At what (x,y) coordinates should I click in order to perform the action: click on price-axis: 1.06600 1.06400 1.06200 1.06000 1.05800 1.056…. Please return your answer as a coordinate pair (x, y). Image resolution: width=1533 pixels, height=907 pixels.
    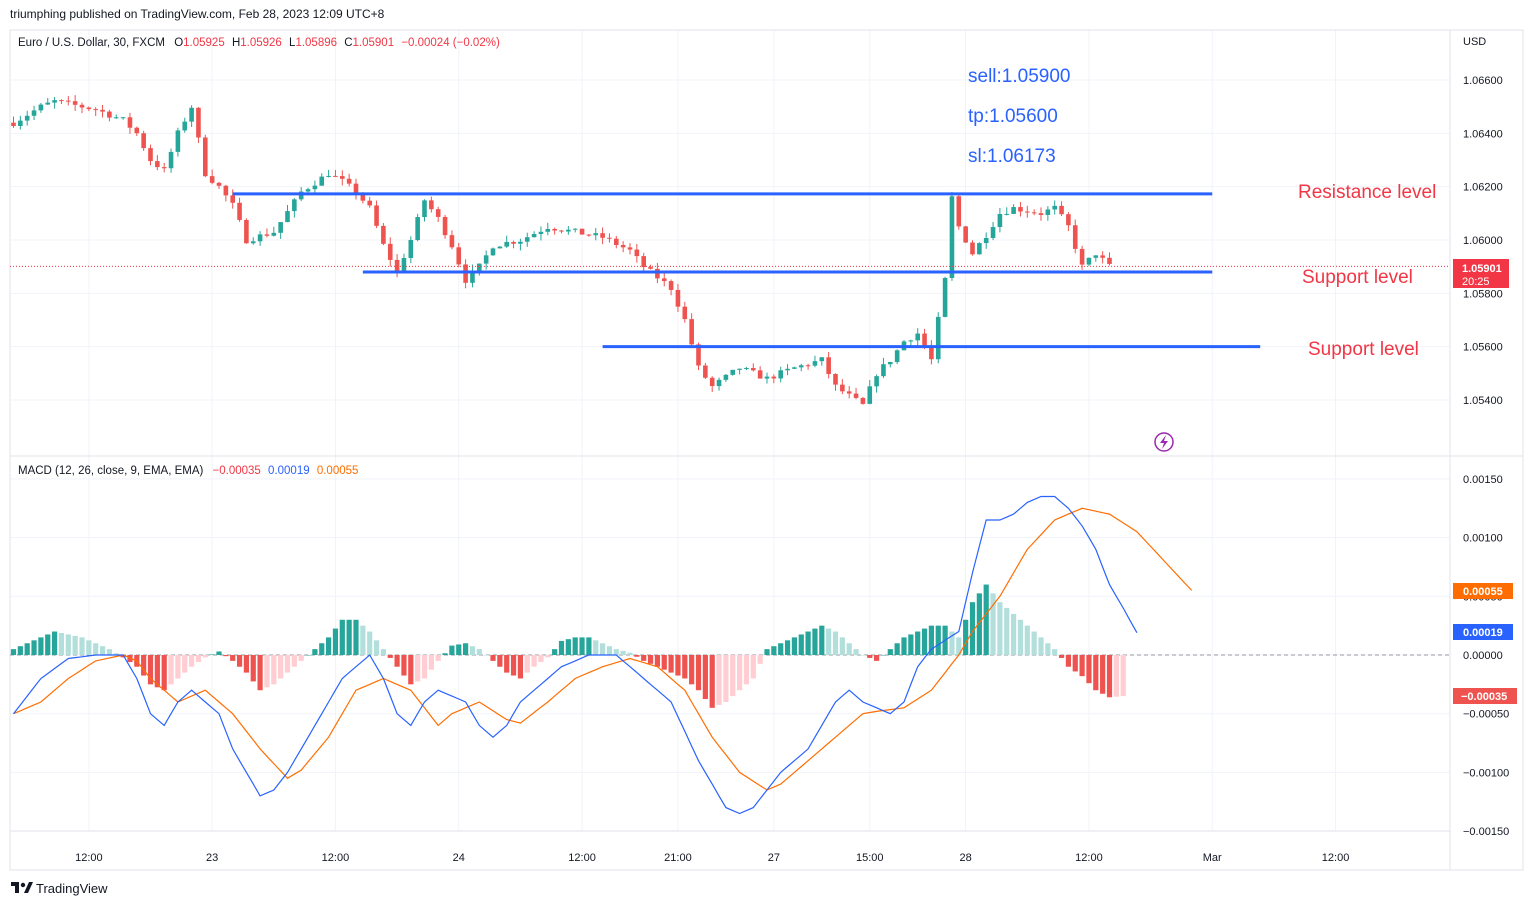
    Looking at the image, I should click on (1483, 241).